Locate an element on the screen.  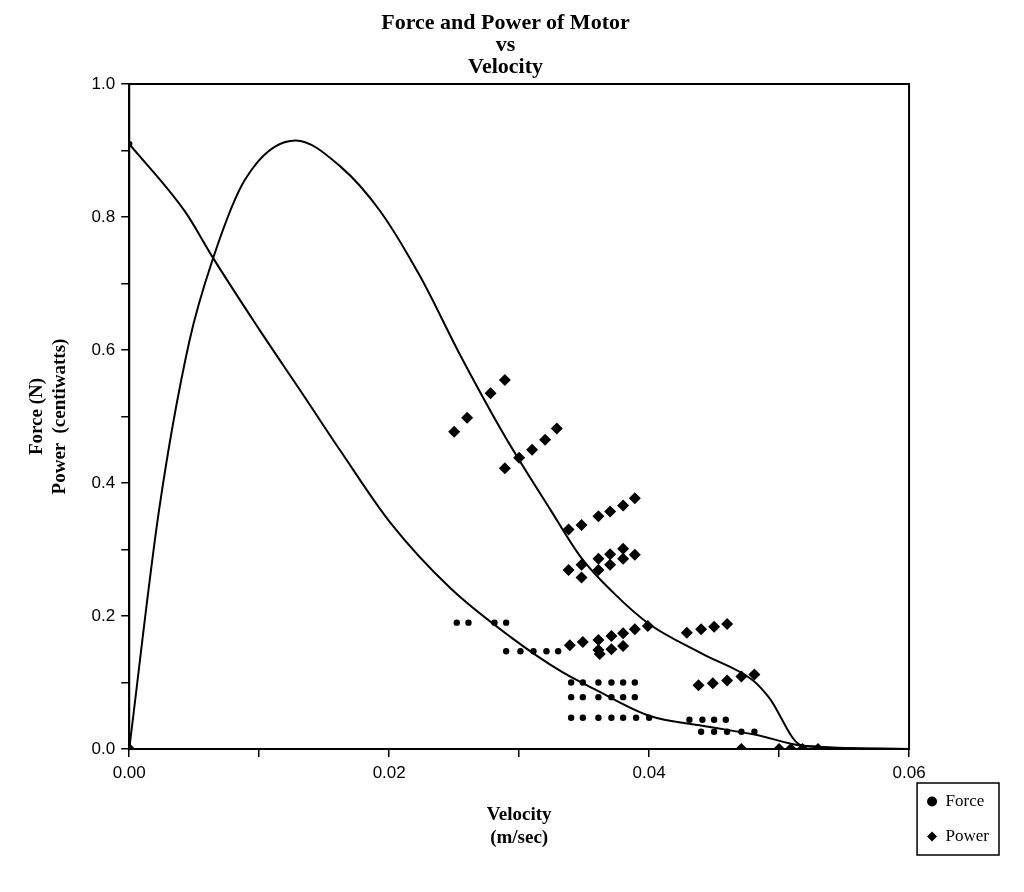
y-tick-label: 0.0 is located at coordinates (103, 748).